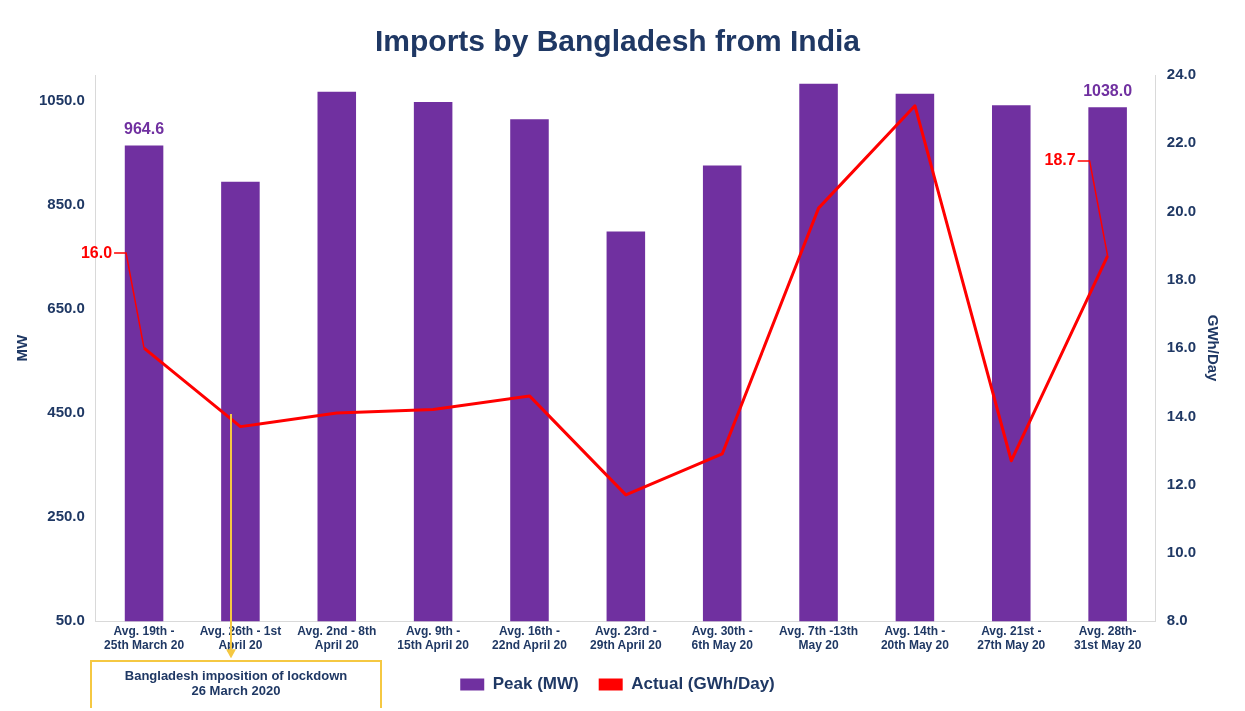 The image size is (1245, 711). I want to click on x-tick-label: Avg. 7th -13th May 20, so click(819, 638).